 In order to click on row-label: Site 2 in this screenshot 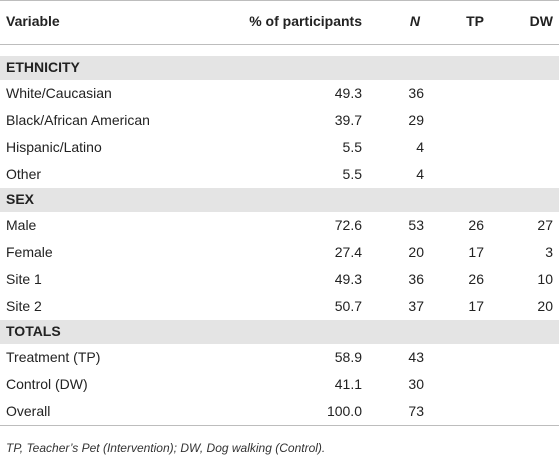, I will do `click(24, 306)`.